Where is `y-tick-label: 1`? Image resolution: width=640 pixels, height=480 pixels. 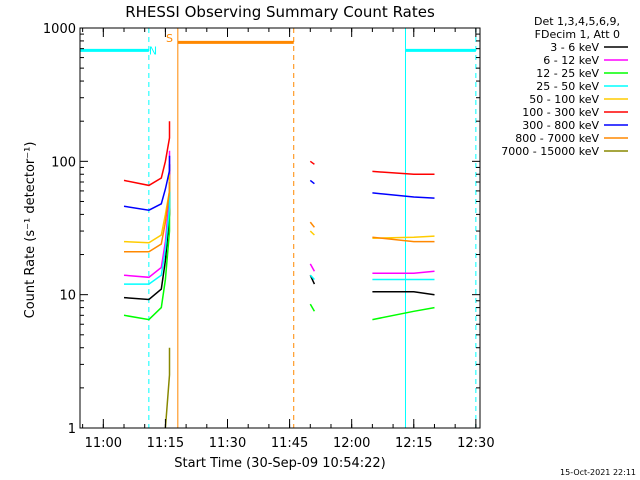
y-tick-label: 1 is located at coordinates (72, 429).